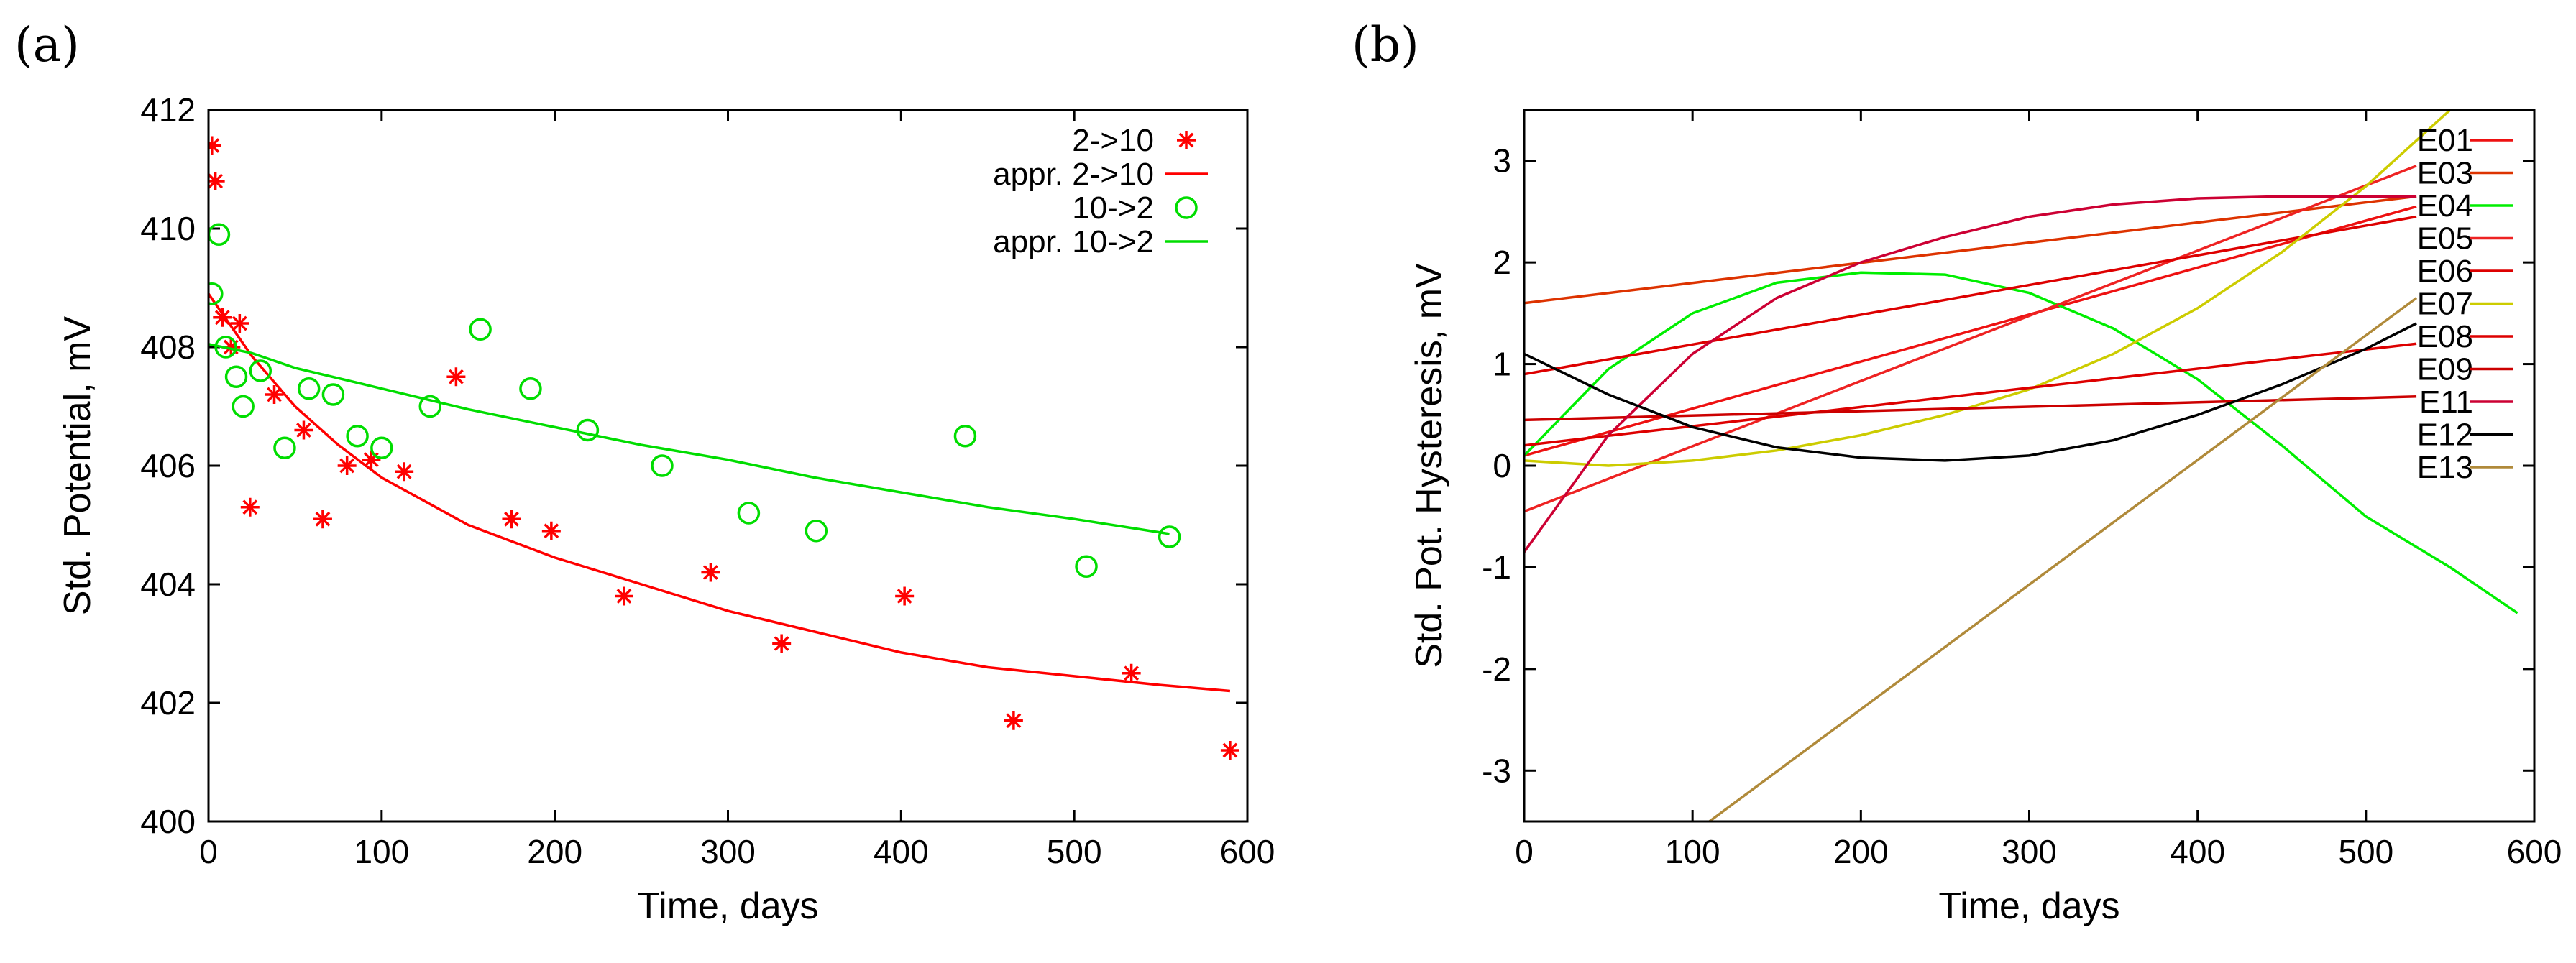  Describe the element at coordinates (1970, 250) in the screenshot. I see `series-line-E03` at that location.